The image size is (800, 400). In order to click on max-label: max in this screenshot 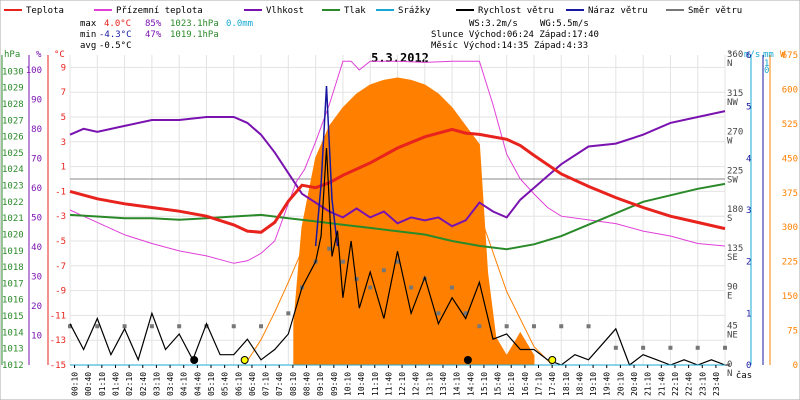, I will do `click(88, 24)`.